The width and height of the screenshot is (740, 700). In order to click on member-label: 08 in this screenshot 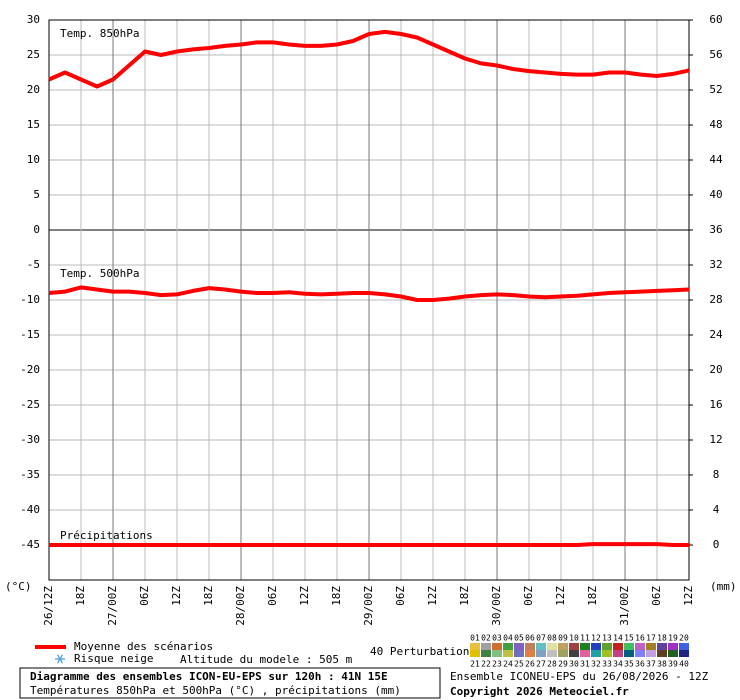, I will do `click(552, 638)`.